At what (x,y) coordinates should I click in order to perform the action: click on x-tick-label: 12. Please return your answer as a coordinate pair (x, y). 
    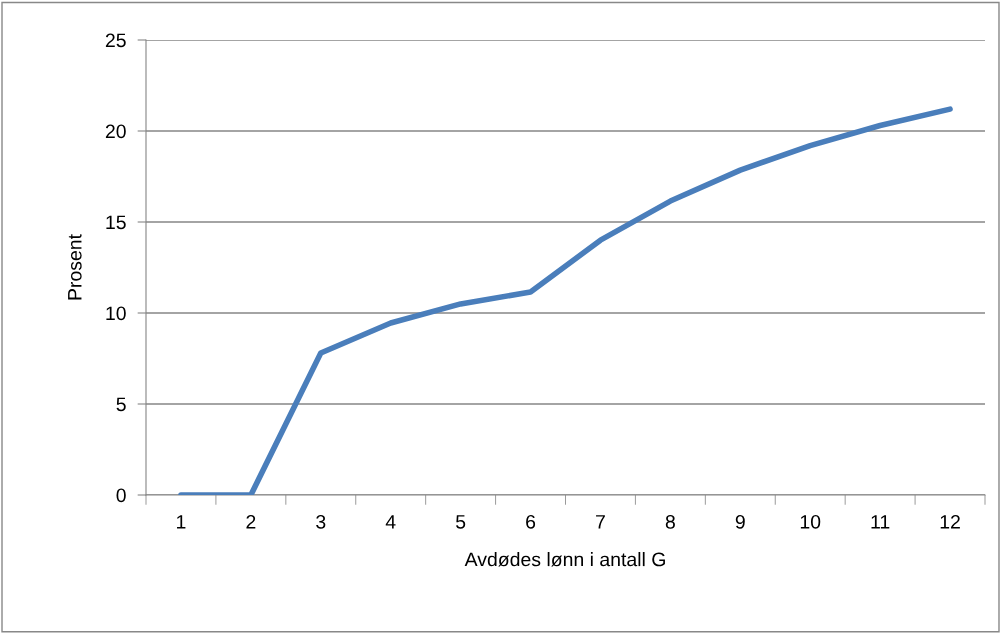
    Looking at the image, I should click on (950, 521).